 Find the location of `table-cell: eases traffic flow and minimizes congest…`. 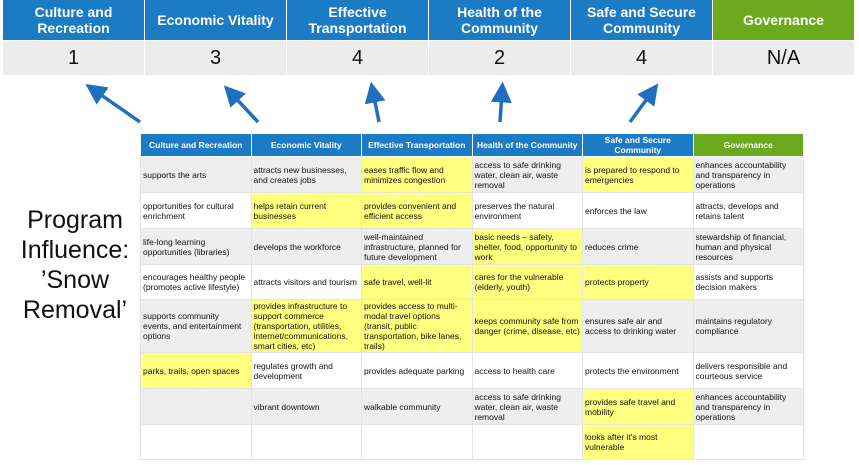

table-cell: eases traffic flow and minimizes congest… is located at coordinates (417, 174).